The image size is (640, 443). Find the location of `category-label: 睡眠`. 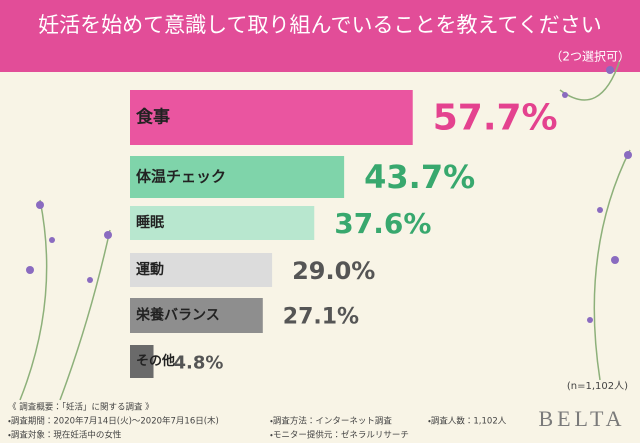

category-label: 睡眠 is located at coordinates (150, 222).